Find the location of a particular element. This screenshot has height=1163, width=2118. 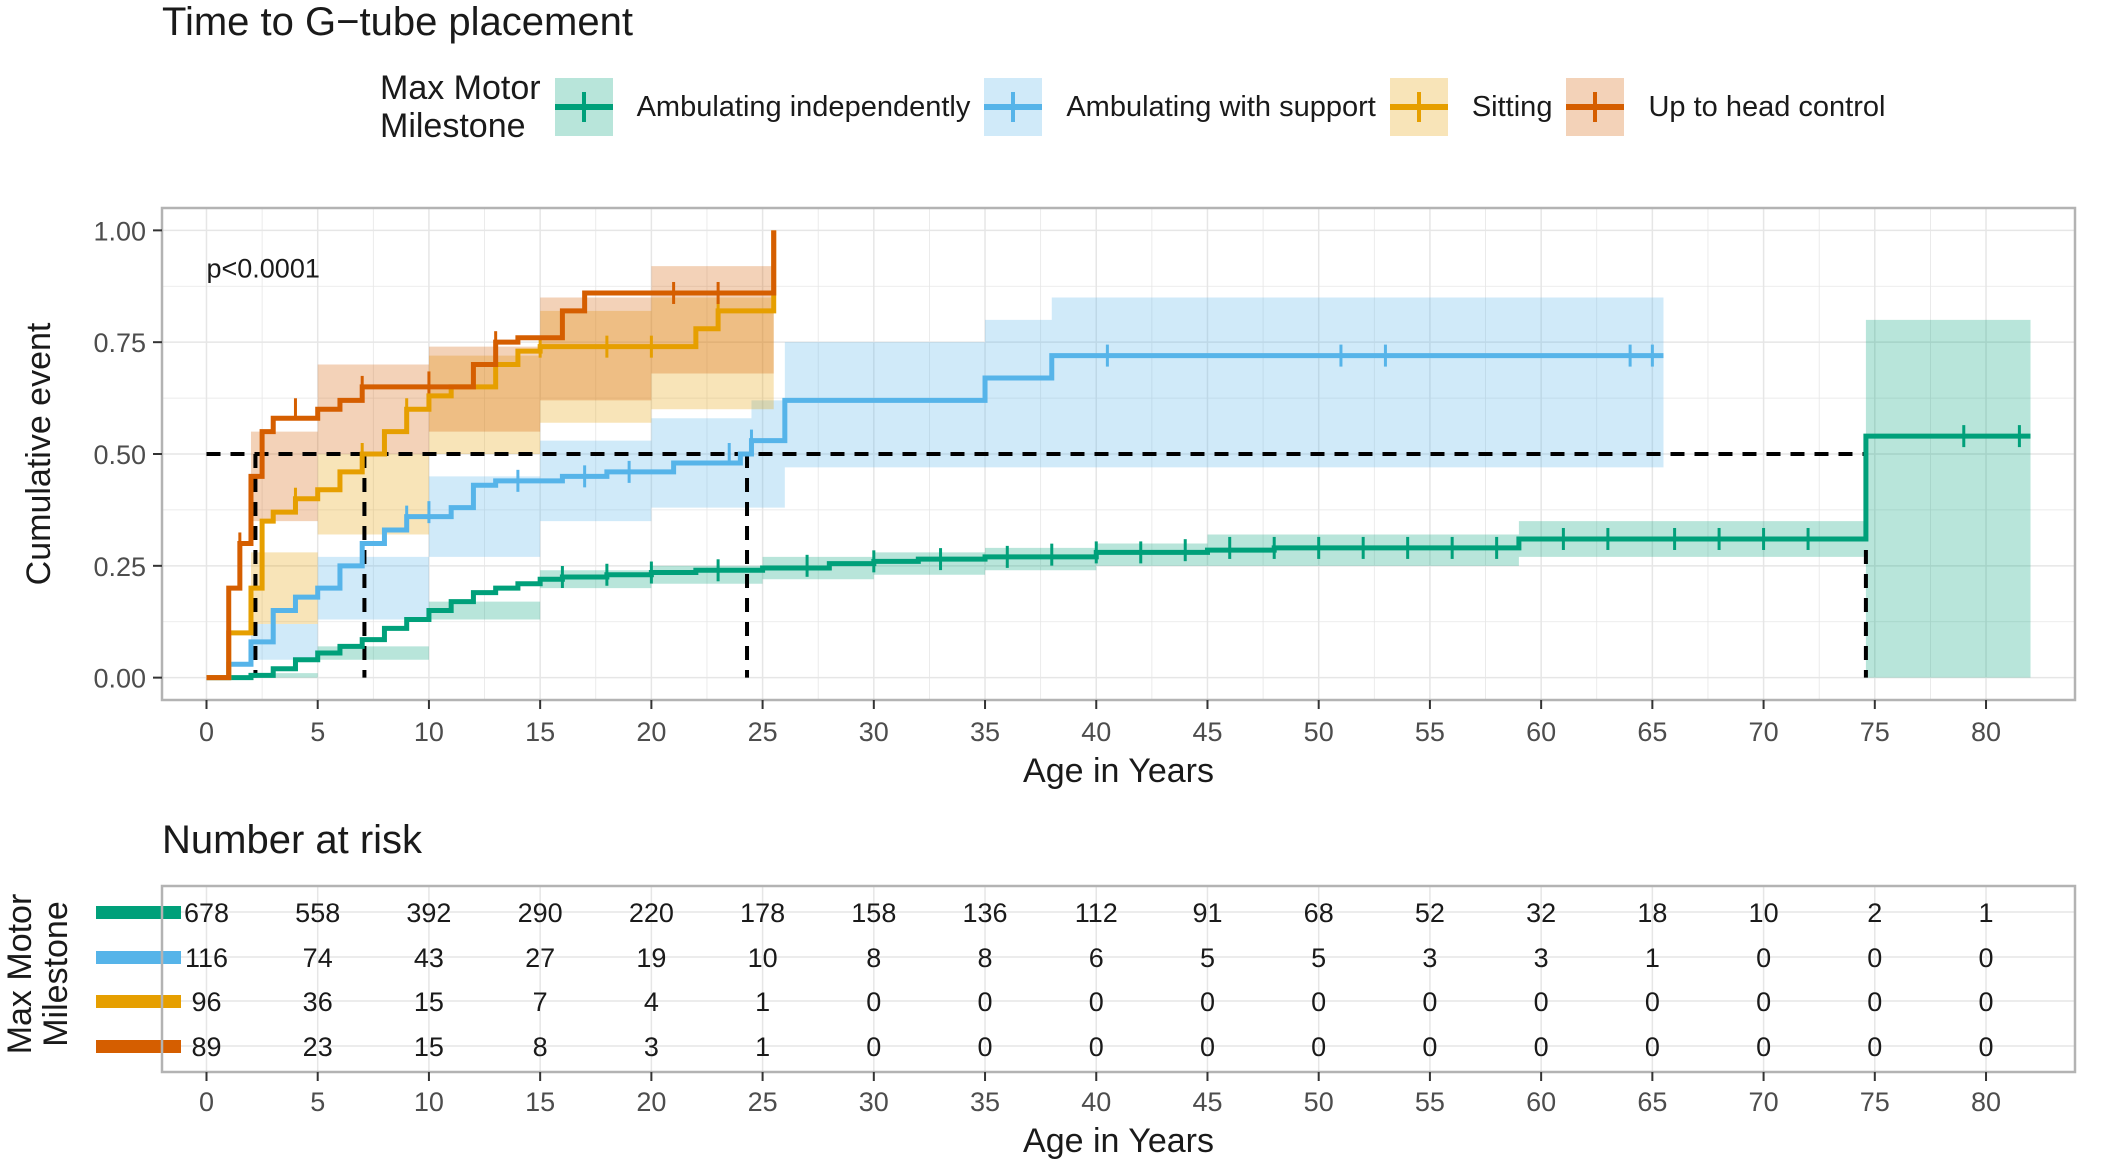

x-tick-label: 80 is located at coordinates (1986, 732).